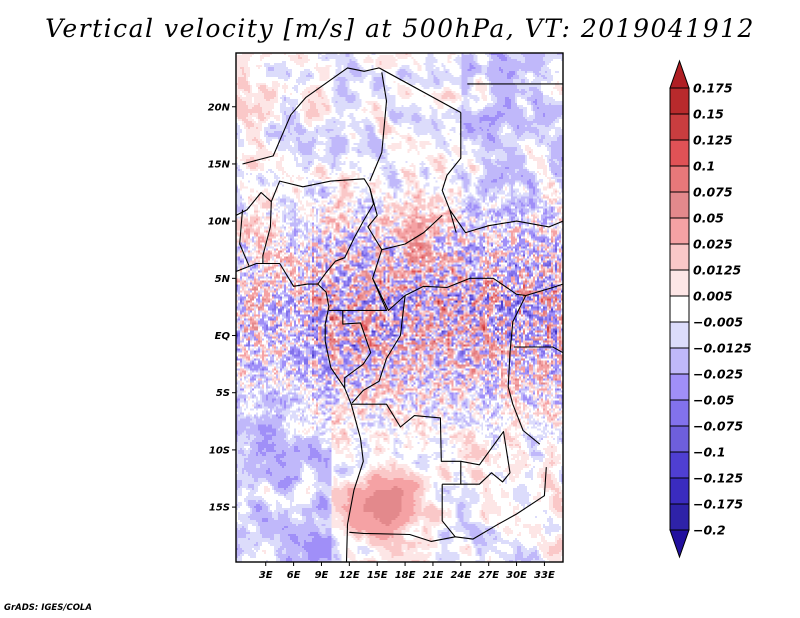  What do you see at coordinates (713, 244) in the screenshot?
I see `colorbar-label: 0.025` at bounding box center [713, 244].